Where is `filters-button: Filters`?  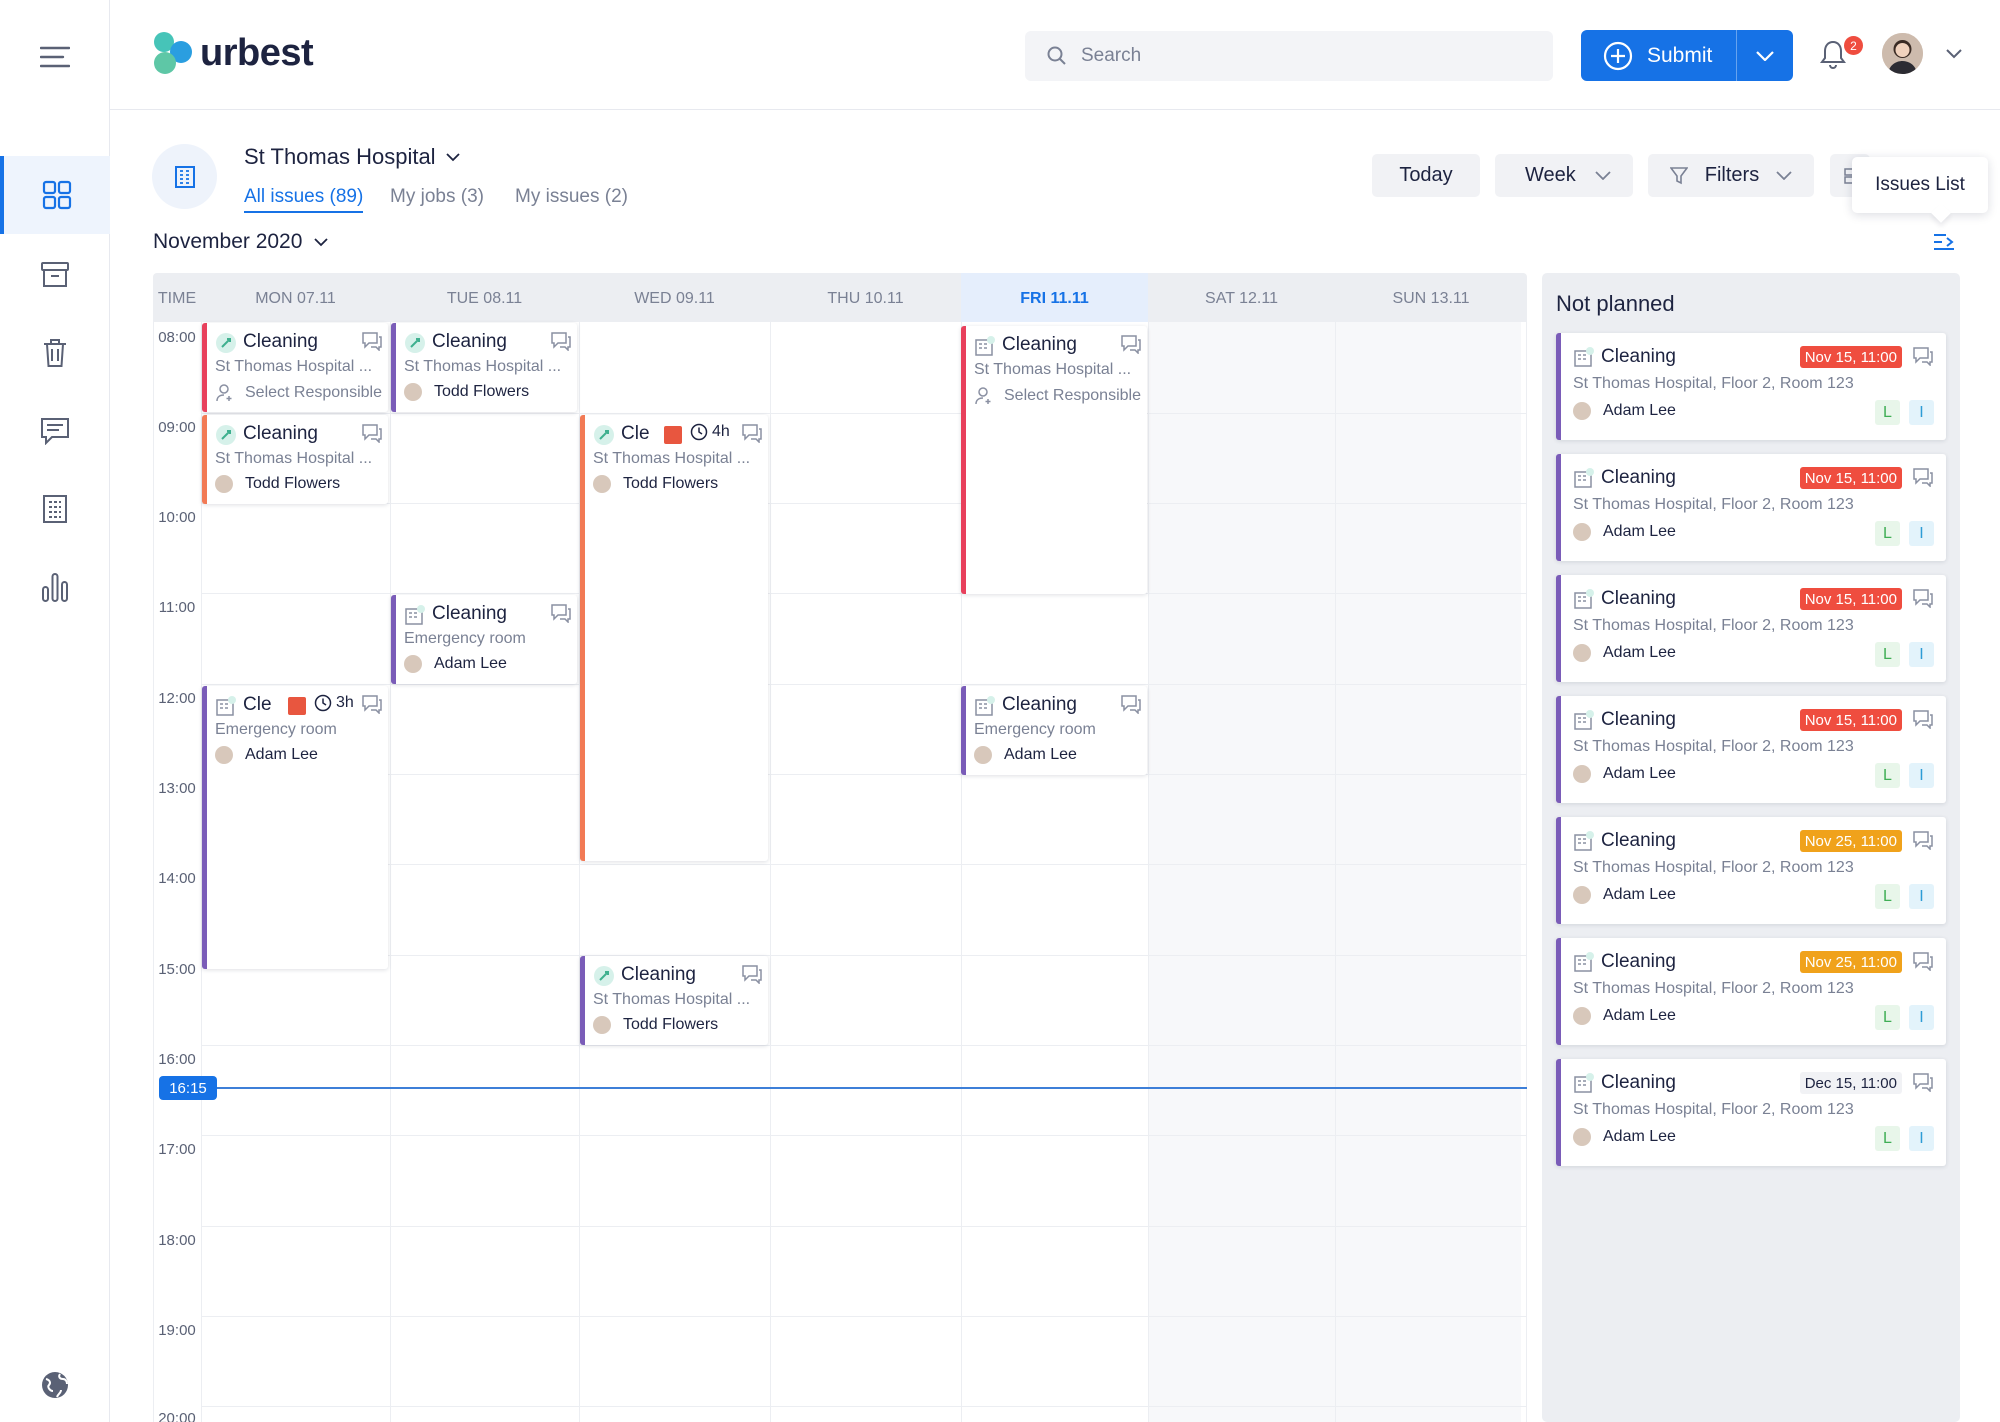 filters-button: Filters is located at coordinates (1731, 175).